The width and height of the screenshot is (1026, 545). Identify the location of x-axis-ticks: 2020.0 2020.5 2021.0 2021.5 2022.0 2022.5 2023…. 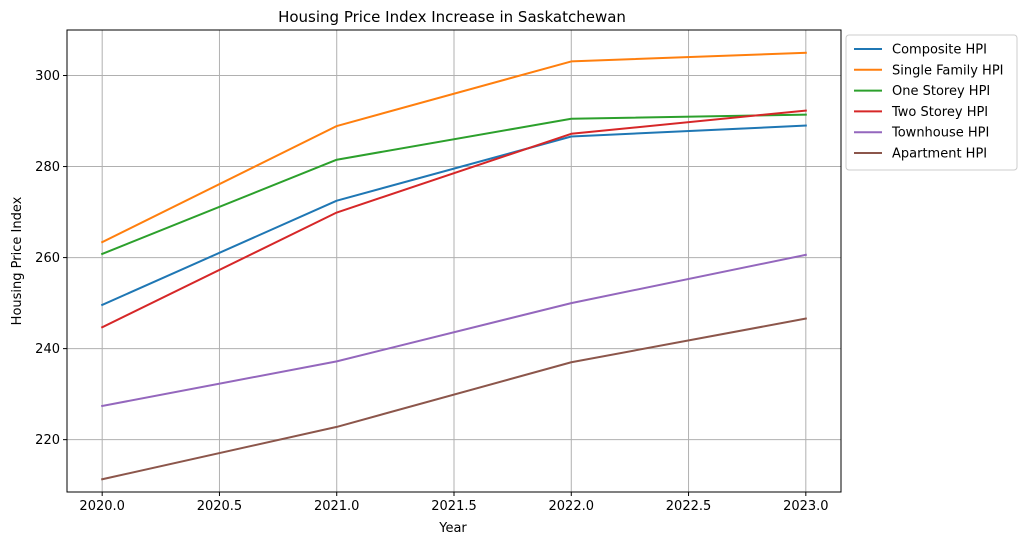
(454, 503).